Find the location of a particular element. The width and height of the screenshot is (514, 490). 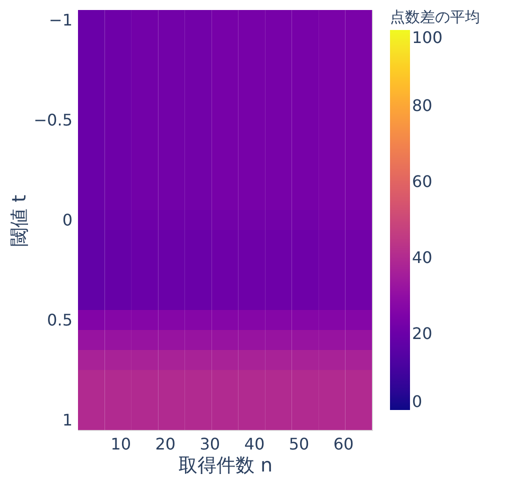

y-tick-label: −0.5 is located at coordinates (53, 120).